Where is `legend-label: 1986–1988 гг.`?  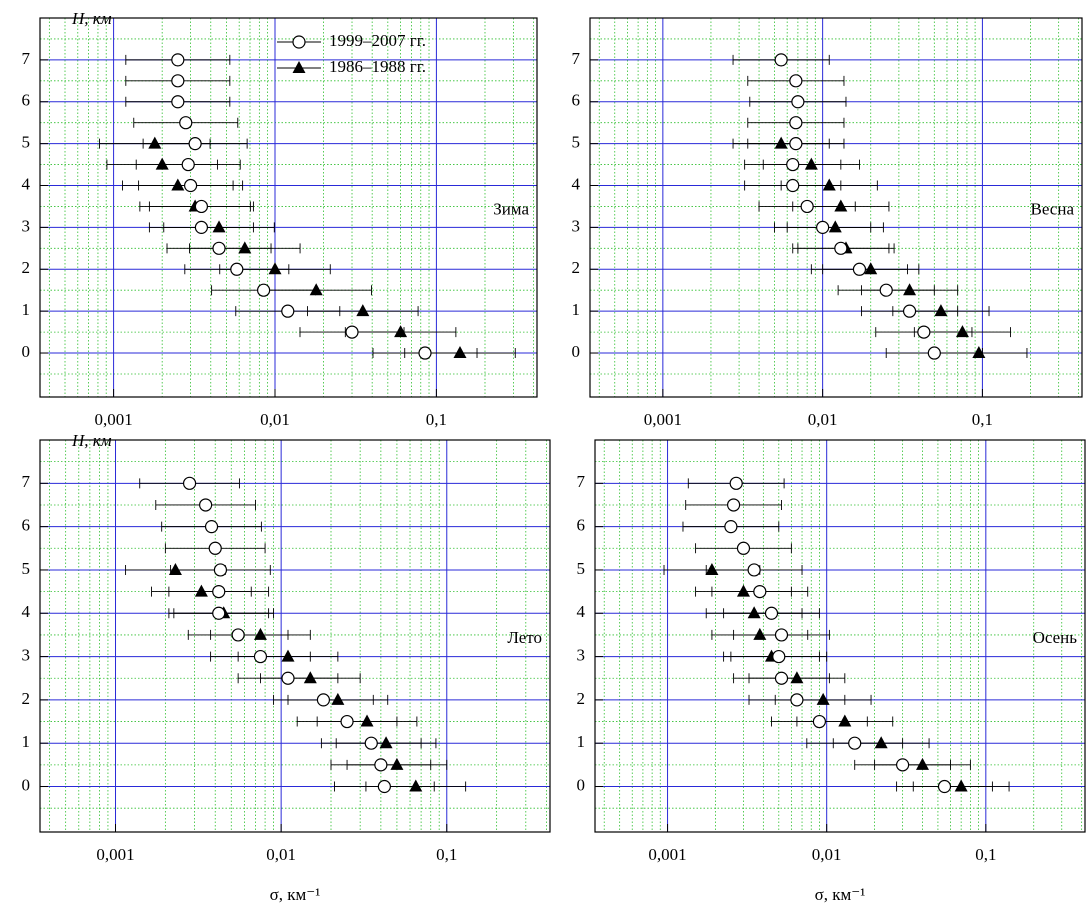
legend-label: 1986–1988 гг. is located at coordinates (377, 66).